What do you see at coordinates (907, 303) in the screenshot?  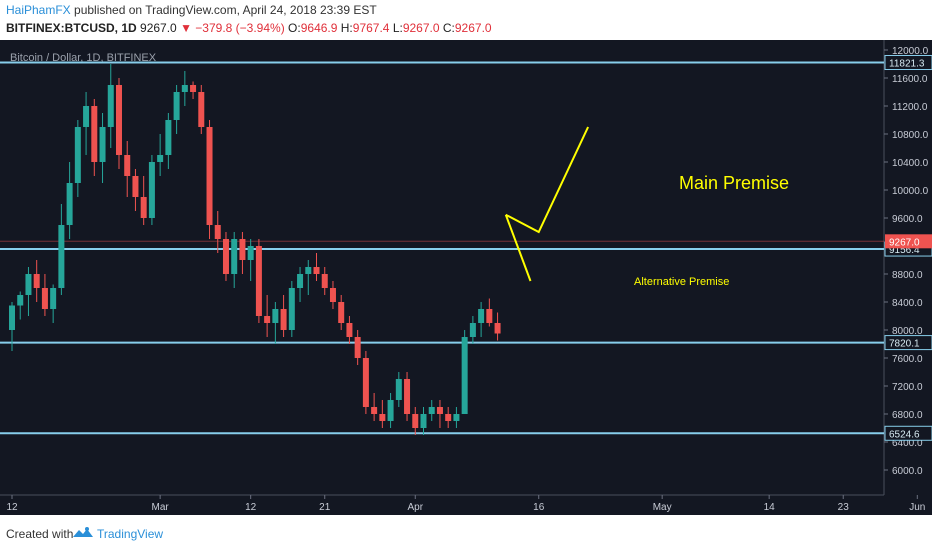 I see `y-tick-label: 8400.0` at bounding box center [907, 303].